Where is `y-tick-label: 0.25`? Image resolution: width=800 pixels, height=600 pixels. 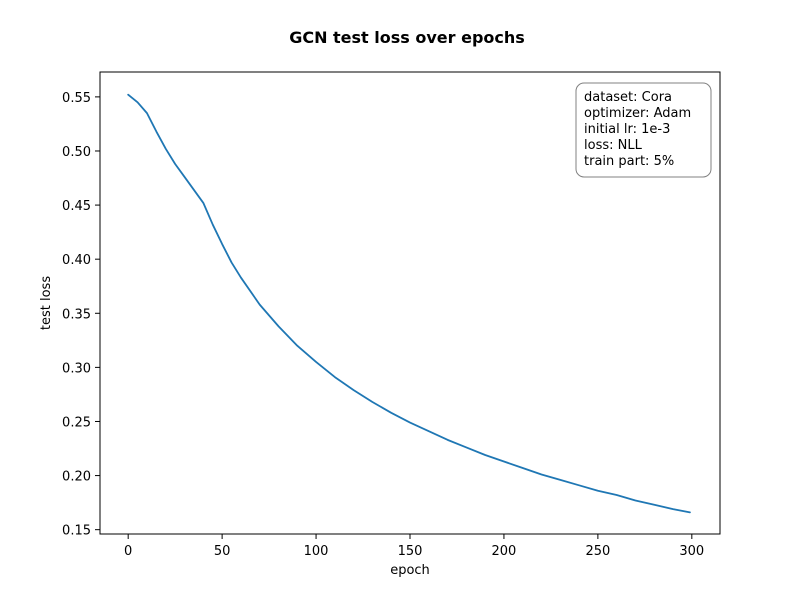
y-tick-label: 0.25 is located at coordinates (76, 422).